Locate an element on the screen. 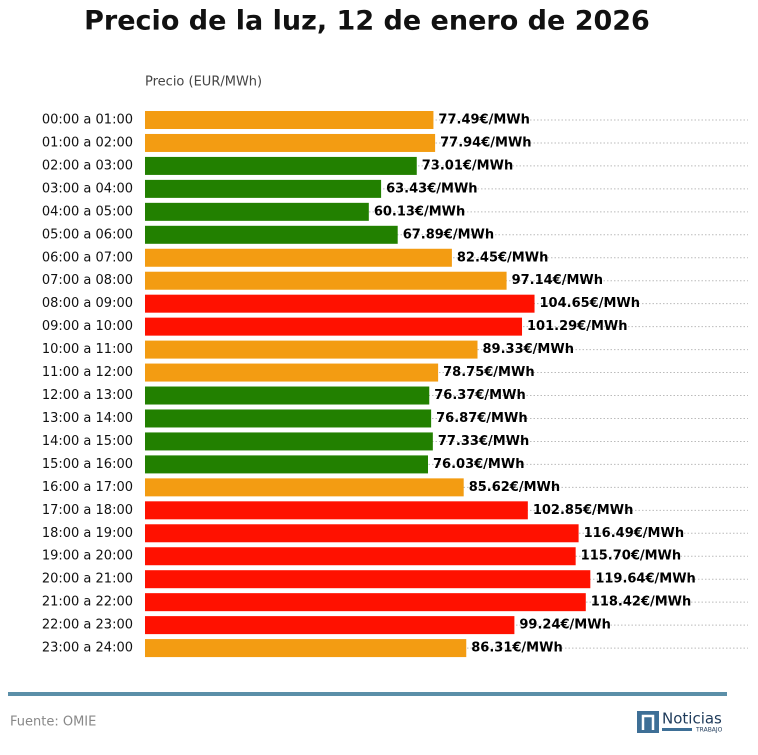 The image size is (758, 755). data-label: 60.13€/MWh is located at coordinates (419, 211).